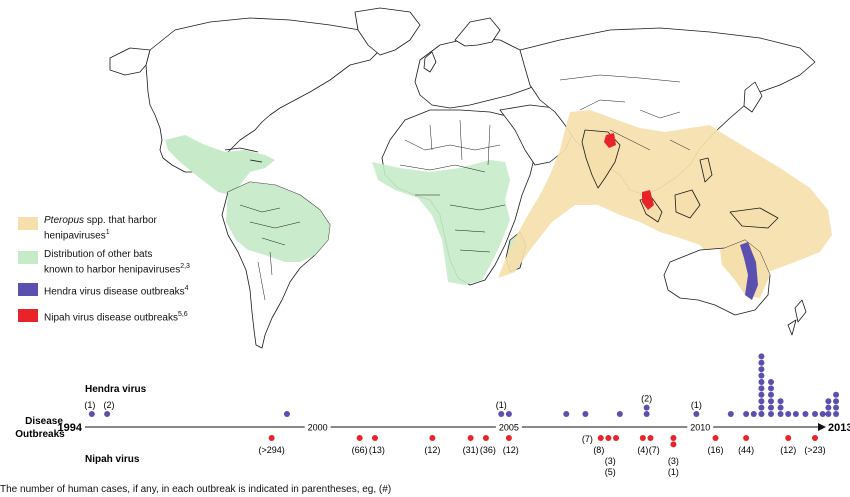 This screenshot has width=850, height=497. I want to click on legend-label-nipah: Nipah virus disease outbreaks5,6, so click(116, 316).